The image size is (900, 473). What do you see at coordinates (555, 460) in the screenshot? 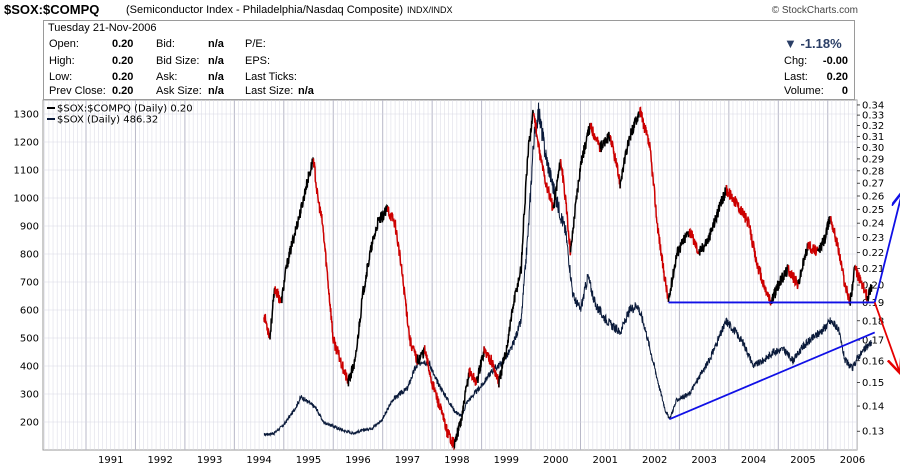
I see `x-axis-tick-label: 2000` at bounding box center [555, 460].